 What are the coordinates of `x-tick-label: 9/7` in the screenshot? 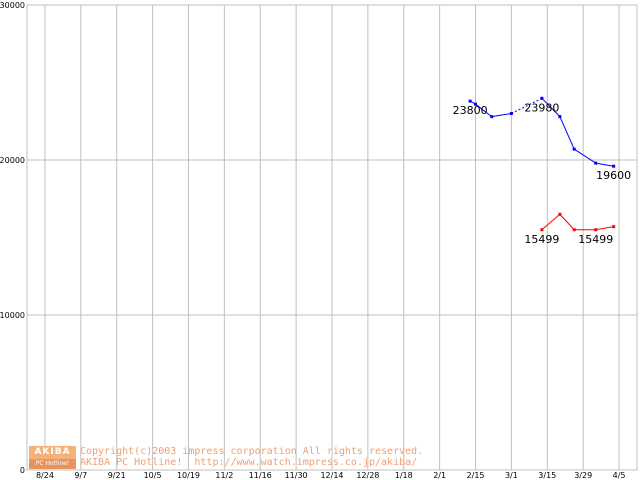 It's located at (80, 475).